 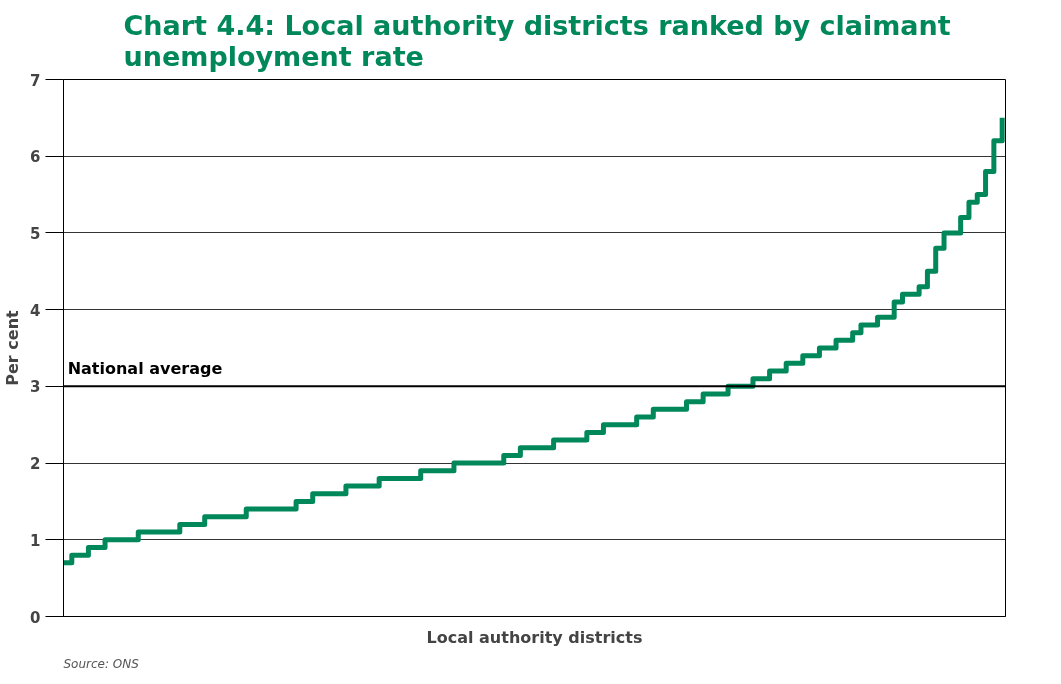 I want to click on chart-title: Chart 4.4: Local authority districts ranked by claimant unemployment rate, so click(x=537, y=41).